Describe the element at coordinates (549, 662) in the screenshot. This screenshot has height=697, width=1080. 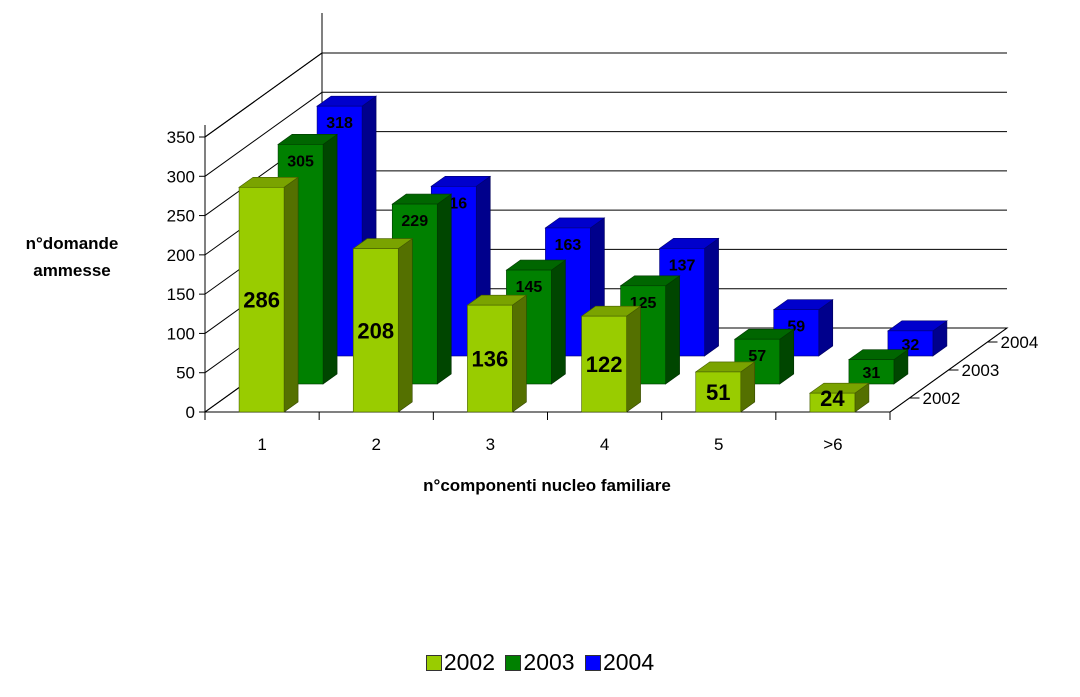
I see `legend-label-2003: 2003` at that location.